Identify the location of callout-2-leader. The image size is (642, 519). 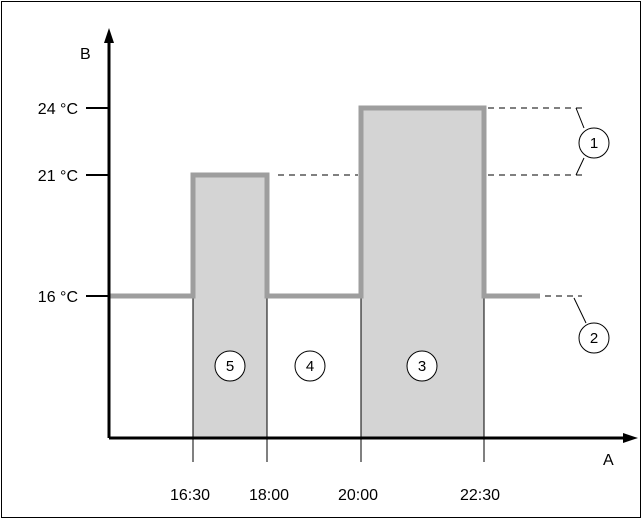
(580, 310).